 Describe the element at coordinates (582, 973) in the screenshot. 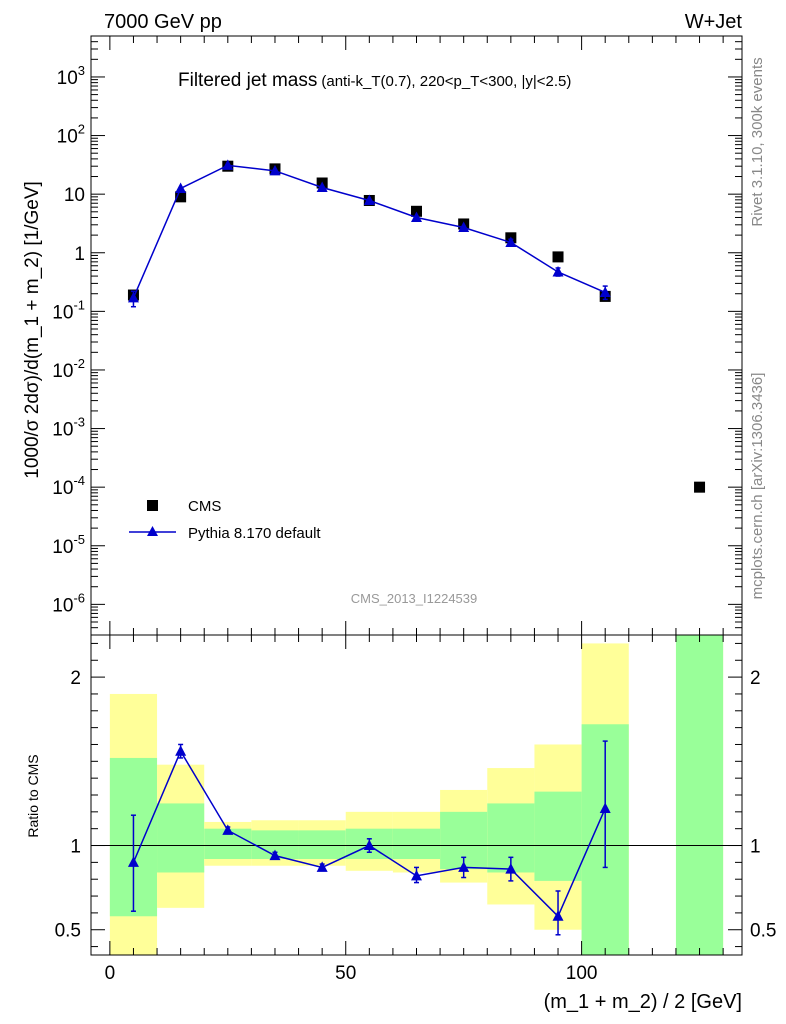

I see `x-tick-label: 100` at that location.